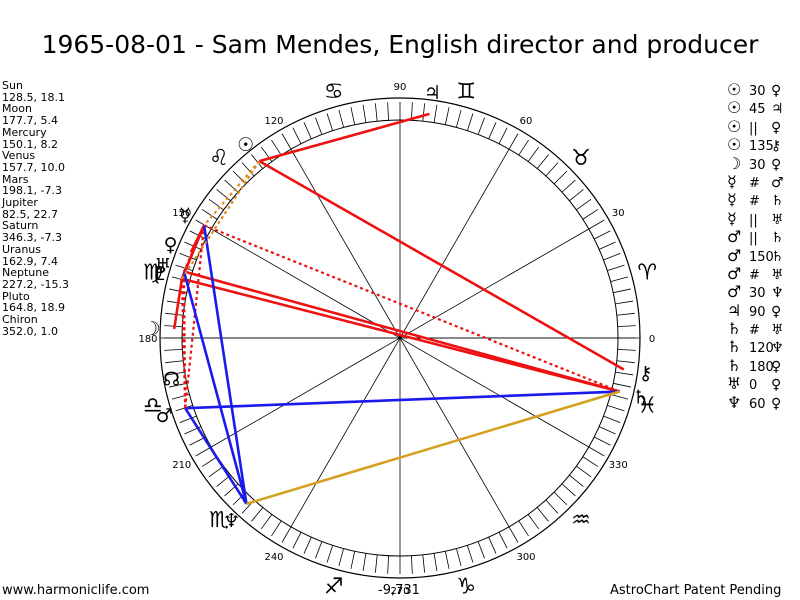 This screenshot has width=800, height=600. What do you see at coordinates (755, 255) in the screenshot?
I see `aspect-row: ♂ 150♄` at bounding box center [755, 255].